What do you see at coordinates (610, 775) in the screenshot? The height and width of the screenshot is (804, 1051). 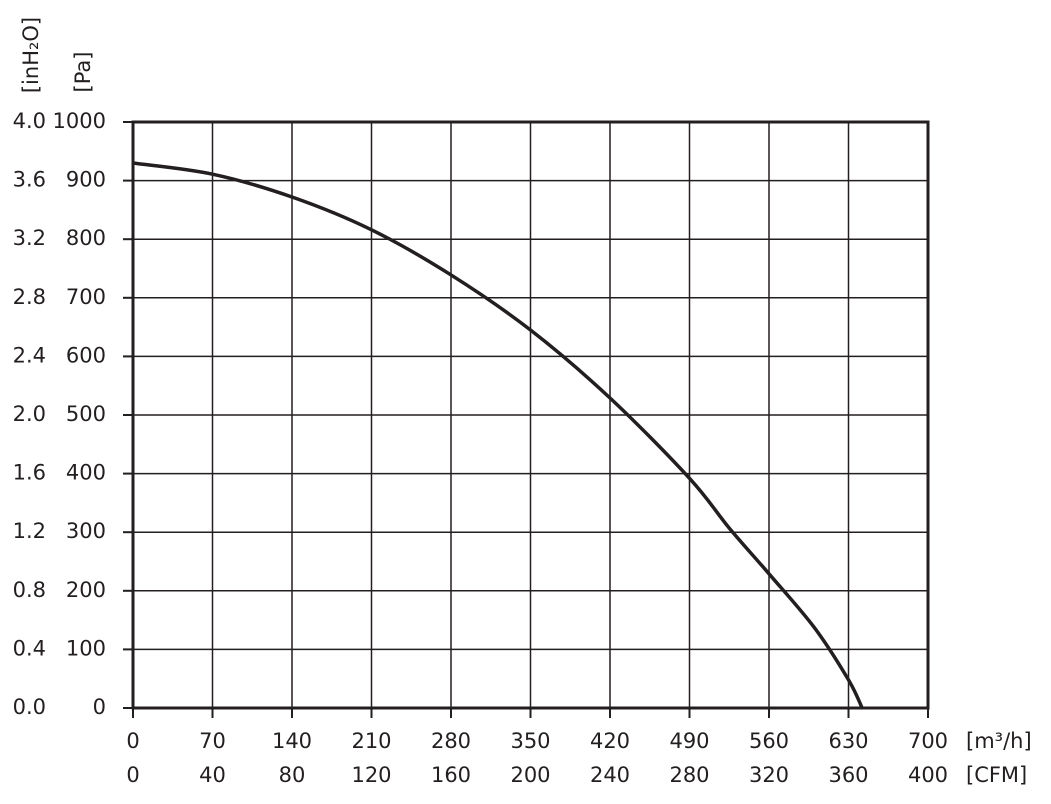 I see `x2-tick-label: 240` at bounding box center [610, 775].